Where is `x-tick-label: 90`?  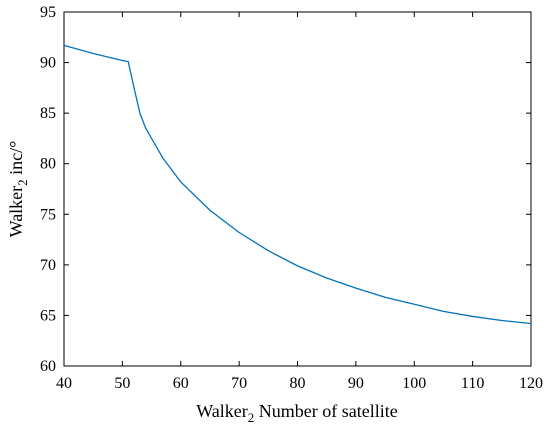 x-tick-label: 90 is located at coordinates (356, 383).